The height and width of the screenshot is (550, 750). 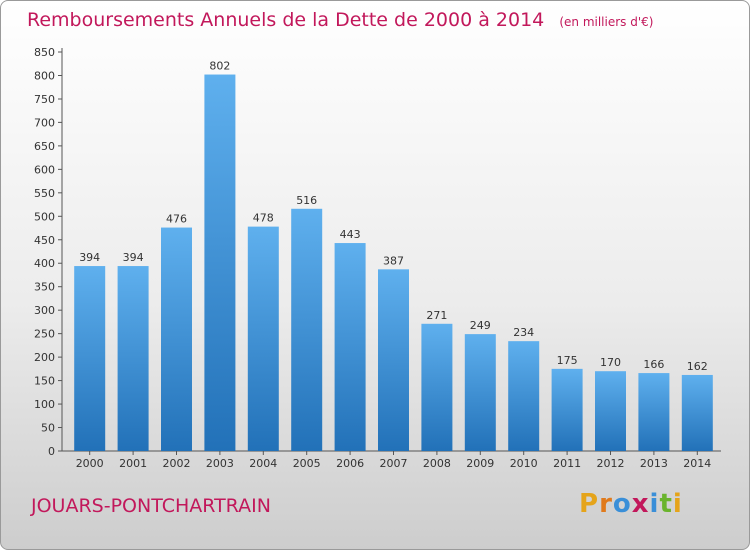 I want to click on x-tick-label: 2002, so click(x=177, y=463).